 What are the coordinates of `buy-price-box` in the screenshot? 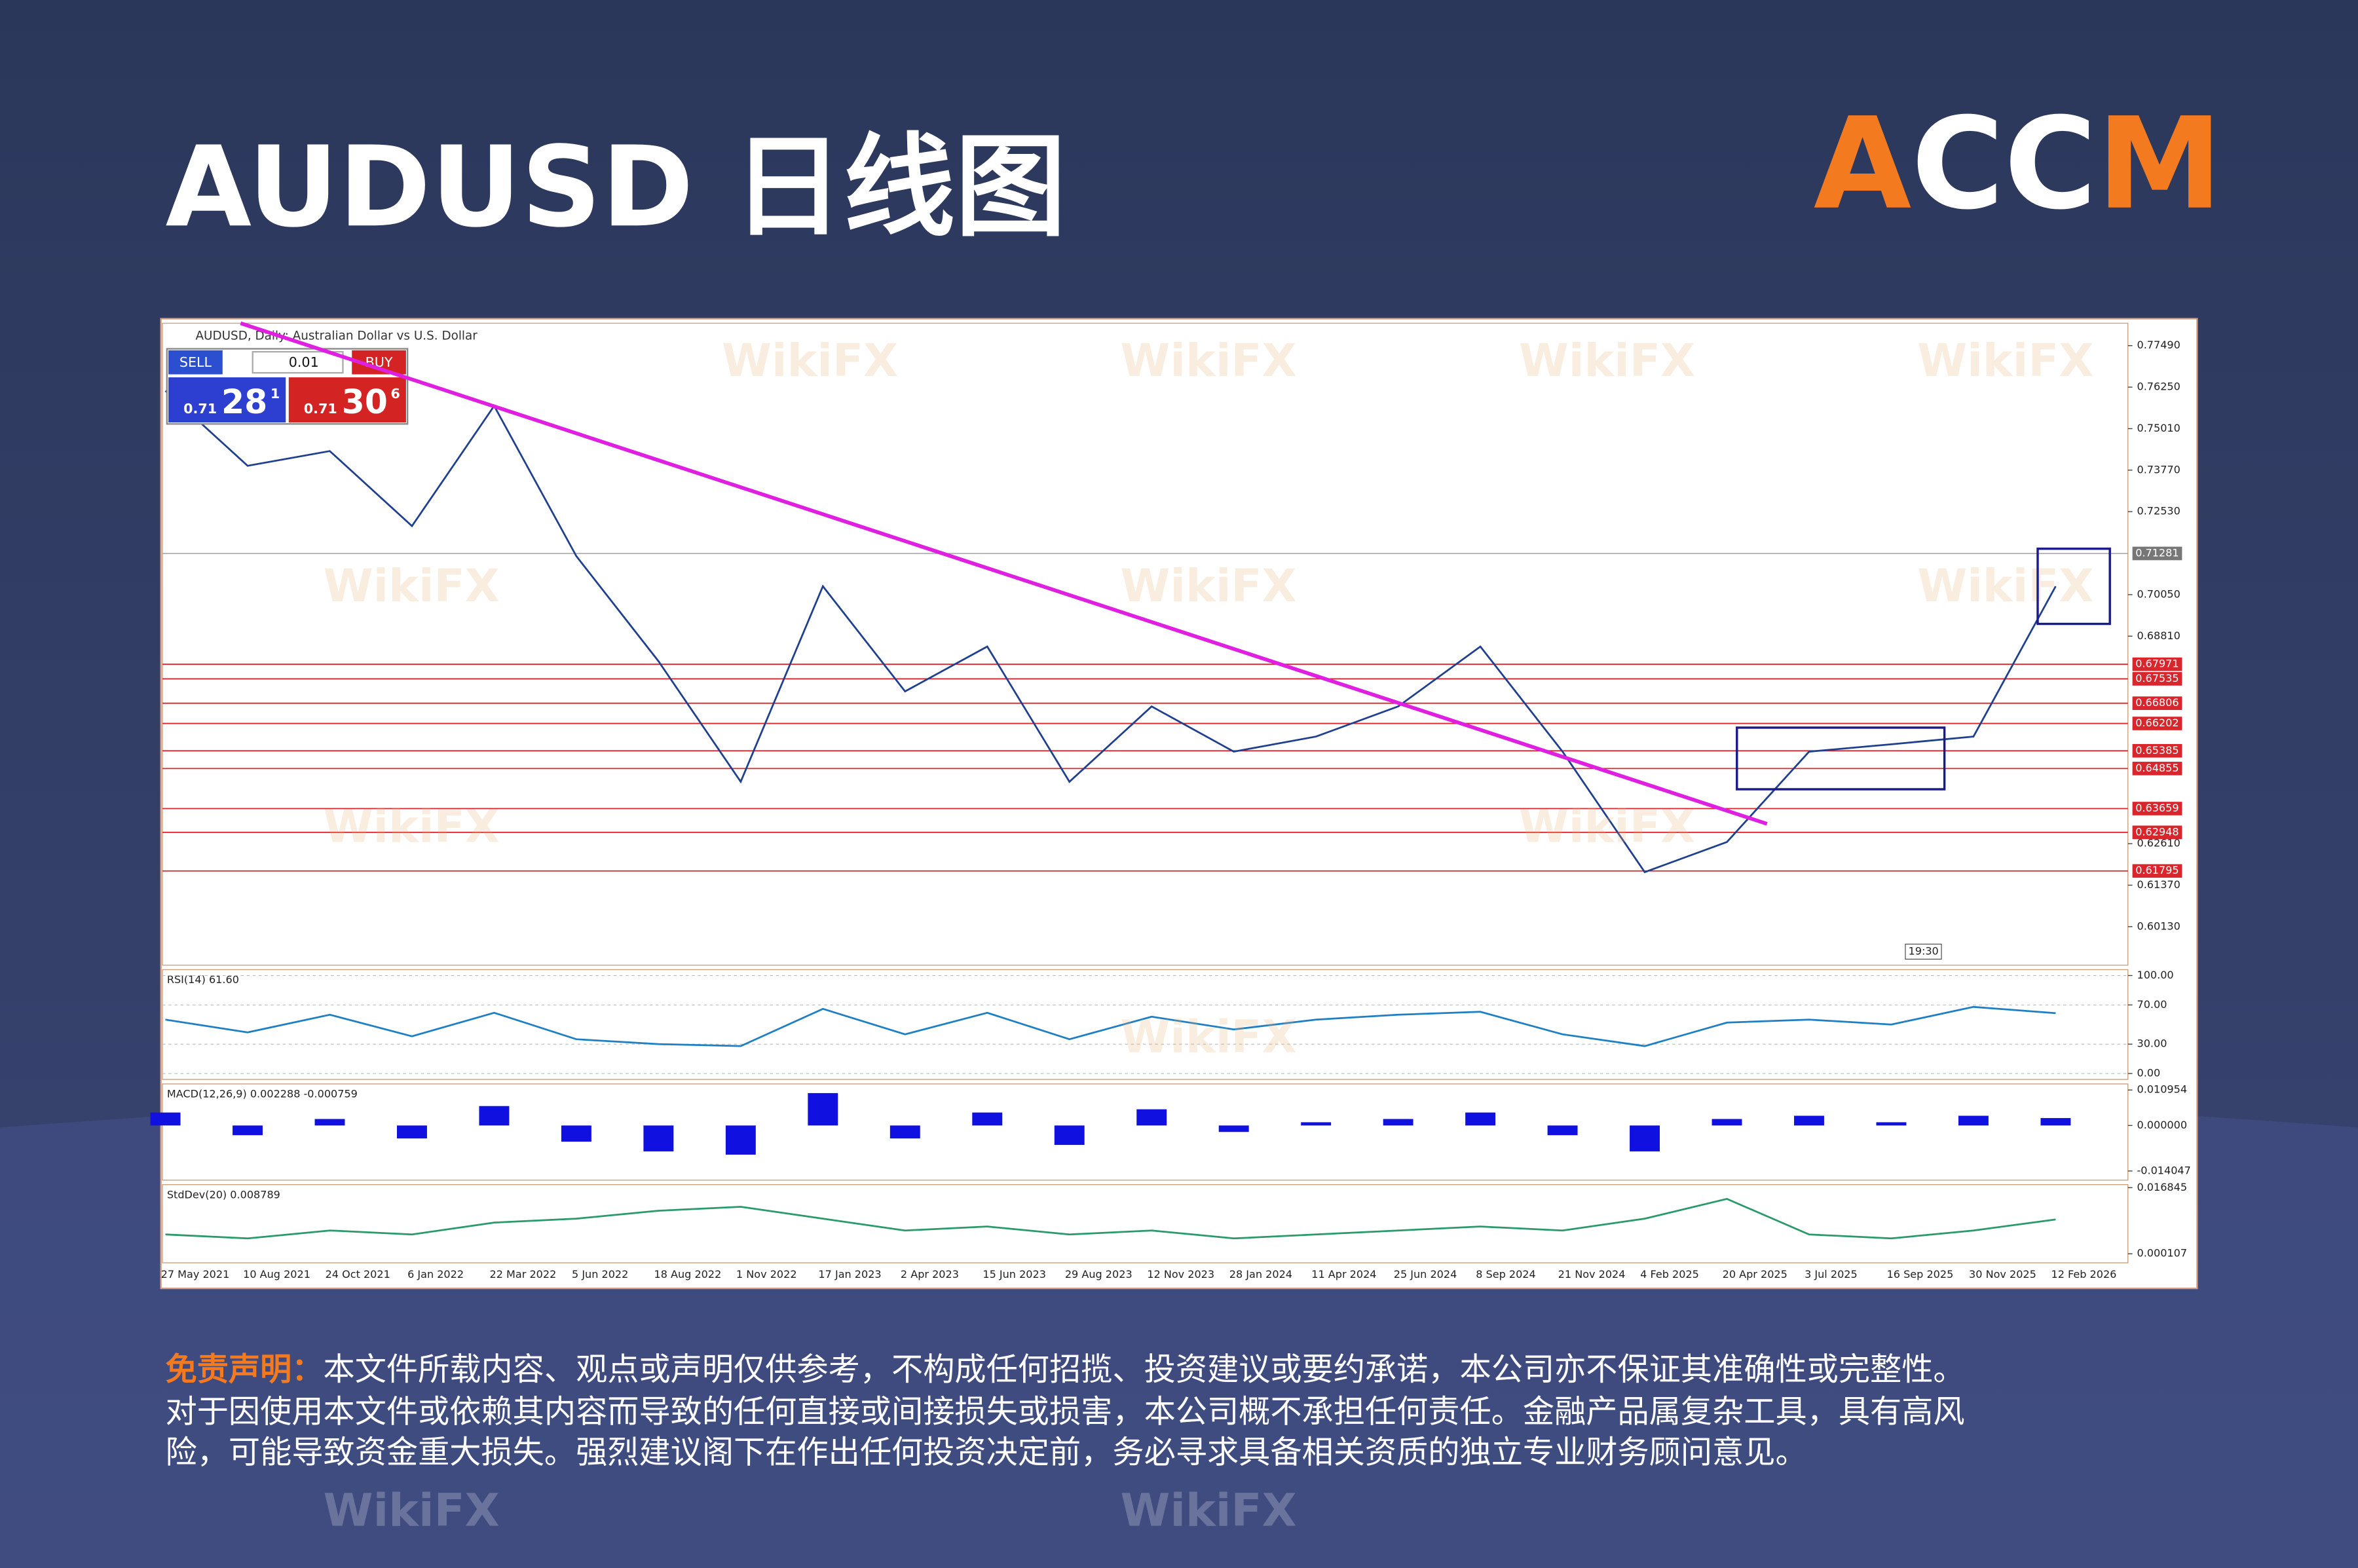 It's located at (347, 399).